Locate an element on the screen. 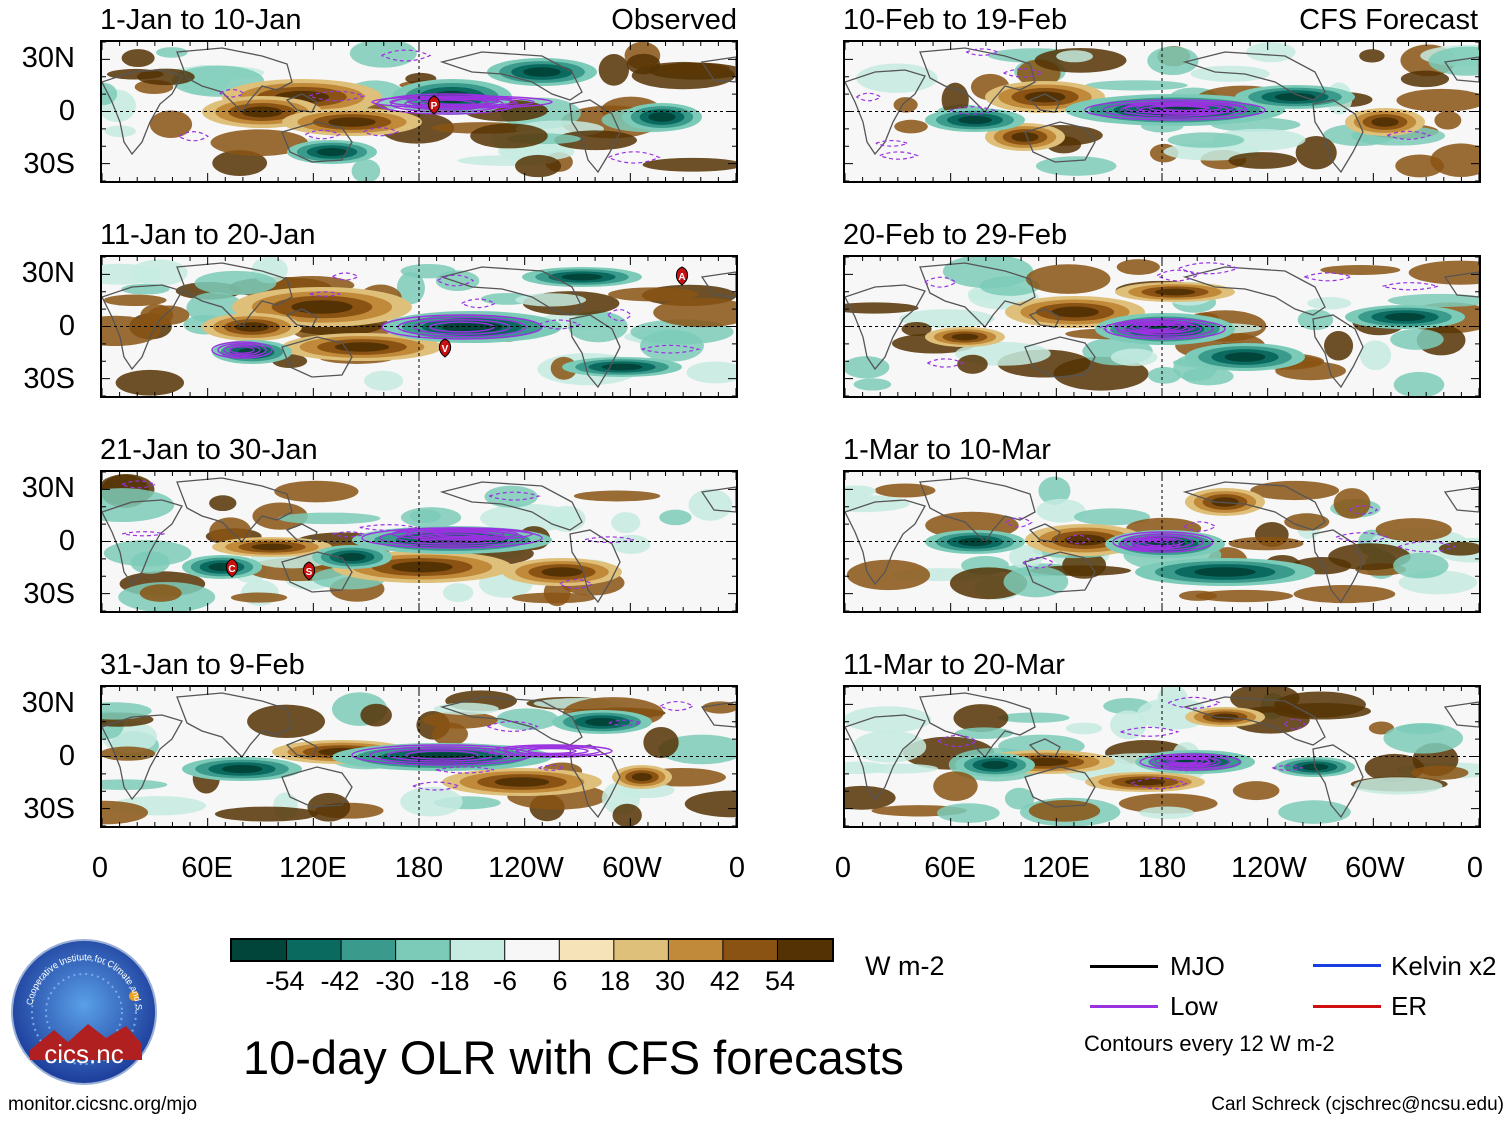  footer-url: monitor.cicsnc.org/mjo is located at coordinates (103, 1104).